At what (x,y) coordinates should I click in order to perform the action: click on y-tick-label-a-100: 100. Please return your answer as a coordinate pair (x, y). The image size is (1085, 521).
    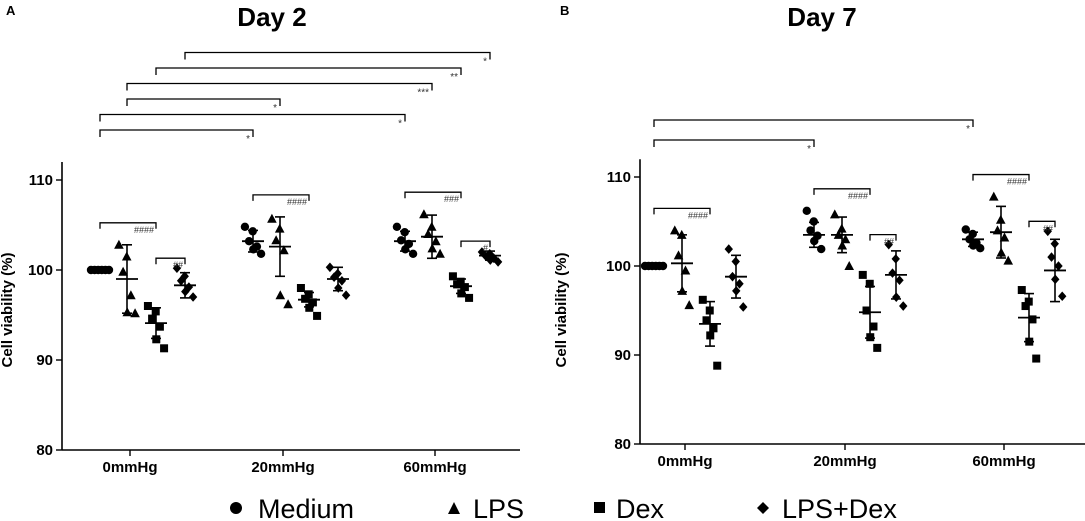
    Looking at the image, I should click on (40, 270).